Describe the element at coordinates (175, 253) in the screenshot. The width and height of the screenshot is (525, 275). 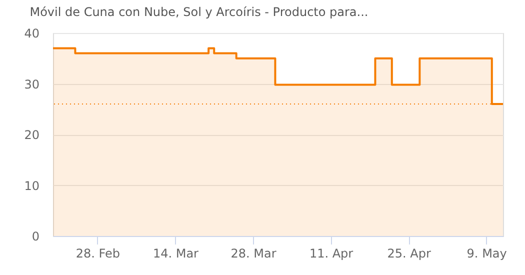
I see `x-tick-label: 14. Mar` at that location.